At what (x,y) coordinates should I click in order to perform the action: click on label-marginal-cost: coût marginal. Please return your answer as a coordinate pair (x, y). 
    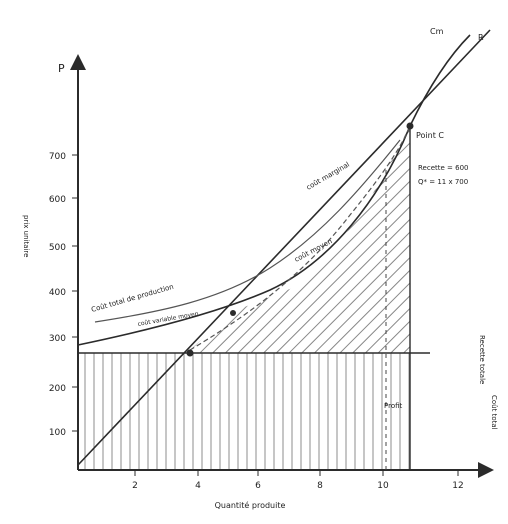
    Looking at the image, I should click on (328, 176).